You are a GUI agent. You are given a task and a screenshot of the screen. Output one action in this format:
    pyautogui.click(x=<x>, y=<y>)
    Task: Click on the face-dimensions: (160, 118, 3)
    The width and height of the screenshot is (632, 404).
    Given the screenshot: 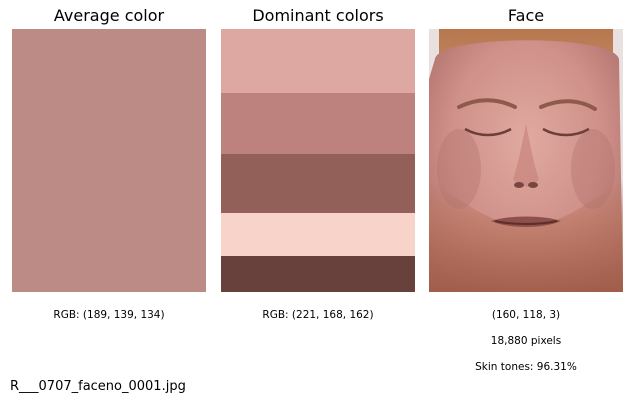 What is the action you would take?
    pyautogui.click(x=526, y=315)
    